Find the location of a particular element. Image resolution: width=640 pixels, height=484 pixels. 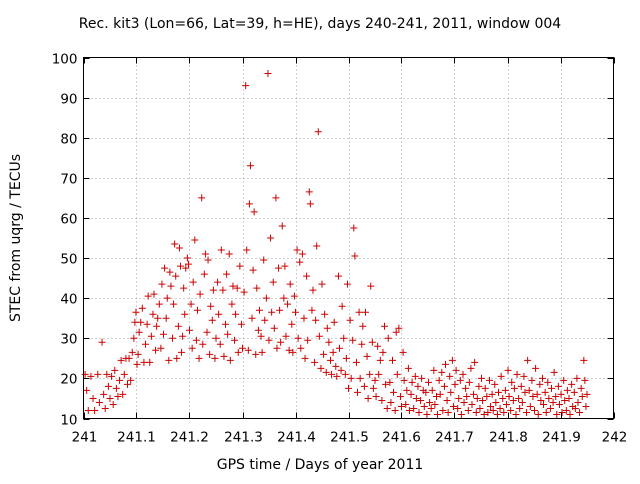

y-tick-label: 90 is located at coordinates (68, 100).